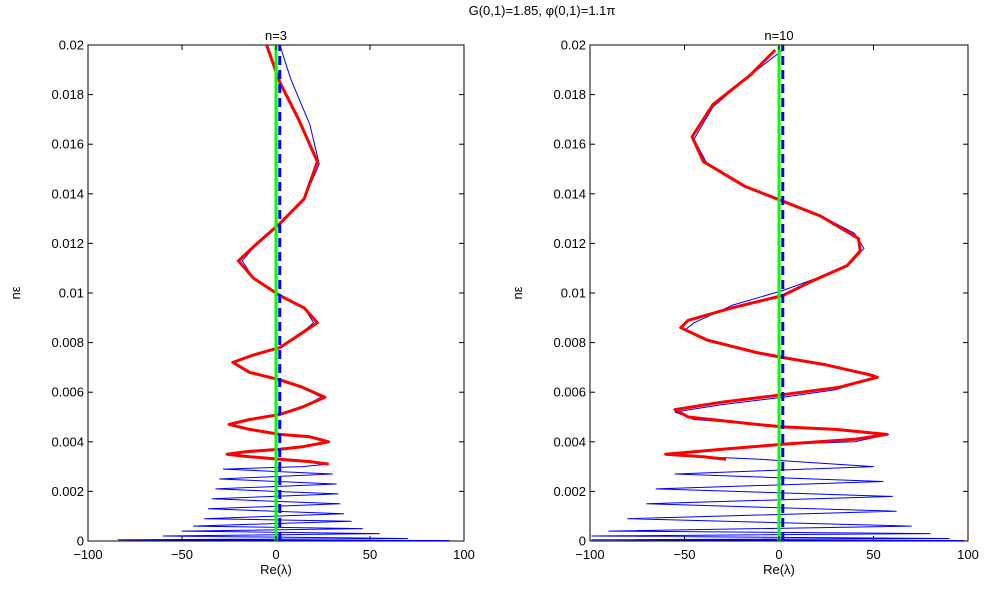 The height and width of the screenshot is (597, 1000). What do you see at coordinates (278, 255) in the screenshot?
I see `series-thick-red` at bounding box center [278, 255].